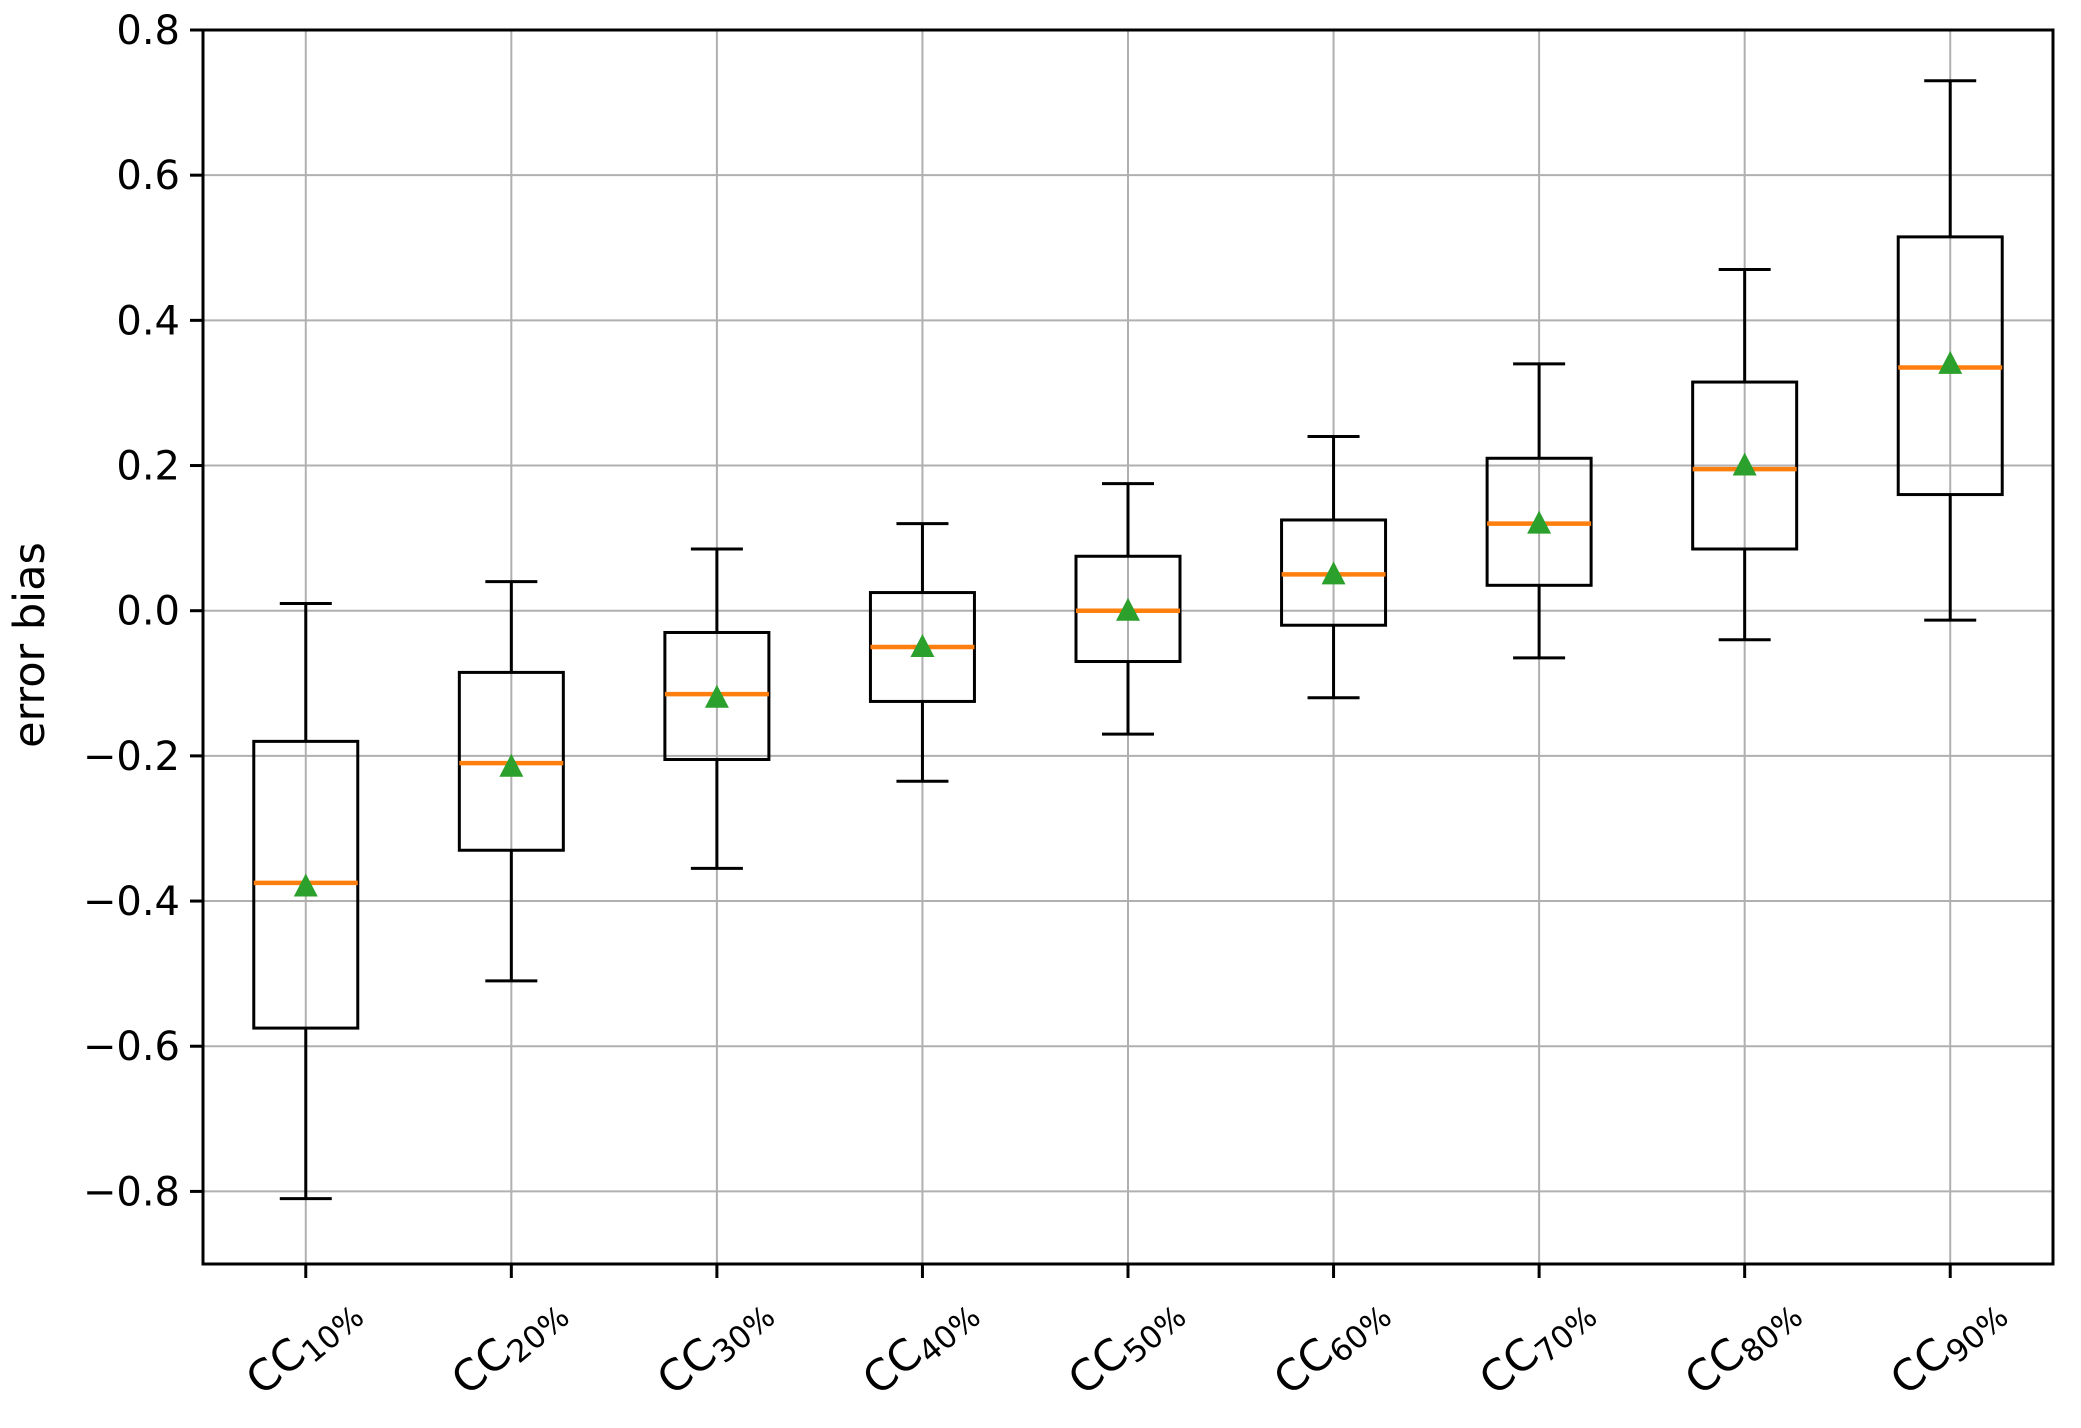  What do you see at coordinates (511, 781) in the screenshot?
I see `boxplot-CC20%` at bounding box center [511, 781].